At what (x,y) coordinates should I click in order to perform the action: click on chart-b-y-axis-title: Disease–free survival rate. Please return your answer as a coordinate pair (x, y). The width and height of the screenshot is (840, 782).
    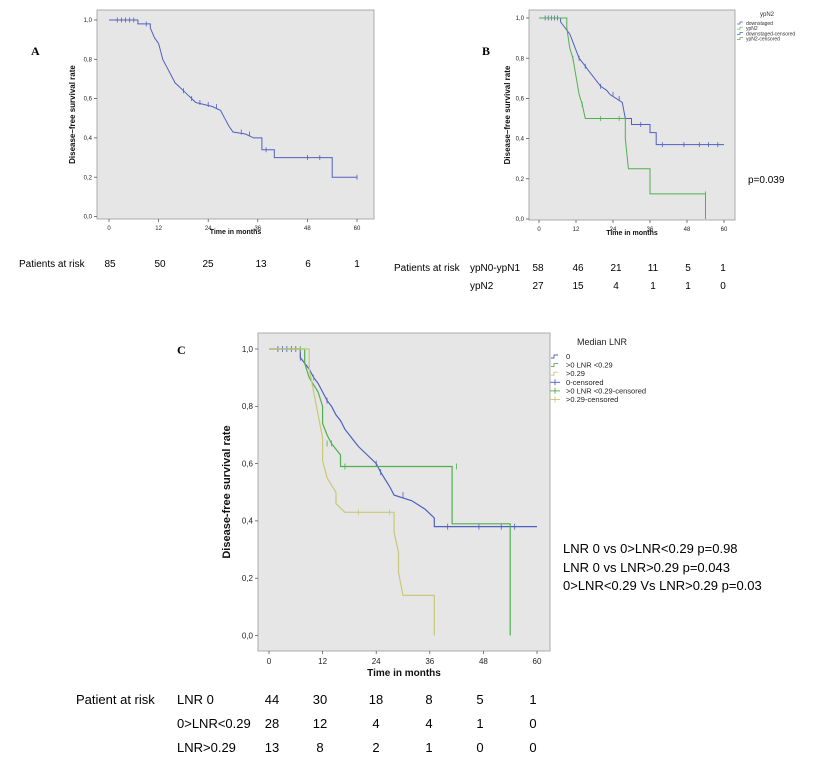
    Looking at the image, I should click on (507, 114).